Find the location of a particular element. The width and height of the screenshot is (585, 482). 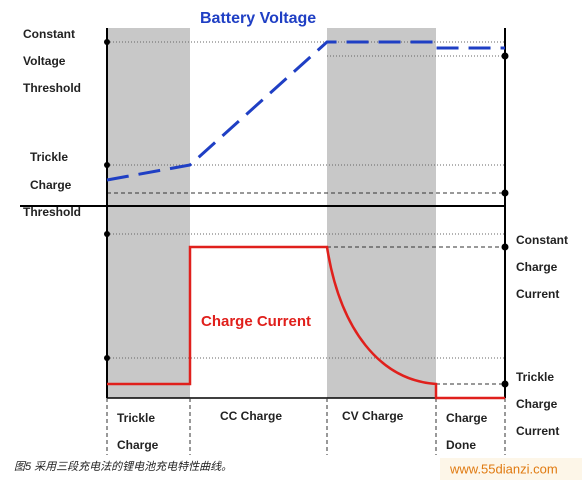

current-title: Charge Current is located at coordinates (256, 321).